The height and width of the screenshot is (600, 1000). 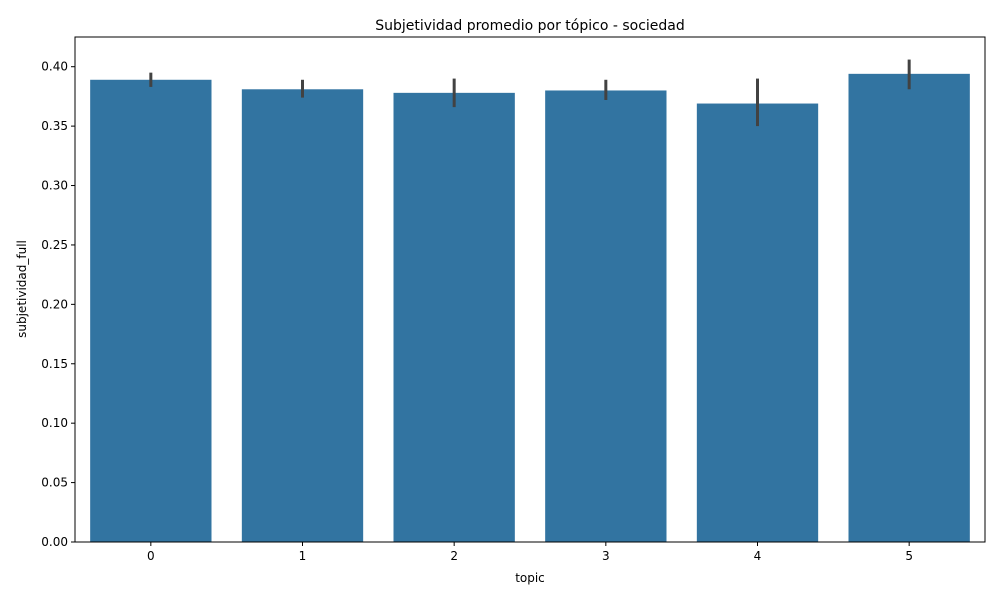 What do you see at coordinates (758, 556) in the screenshot?
I see `x-tick-label: 4` at bounding box center [758, 556].